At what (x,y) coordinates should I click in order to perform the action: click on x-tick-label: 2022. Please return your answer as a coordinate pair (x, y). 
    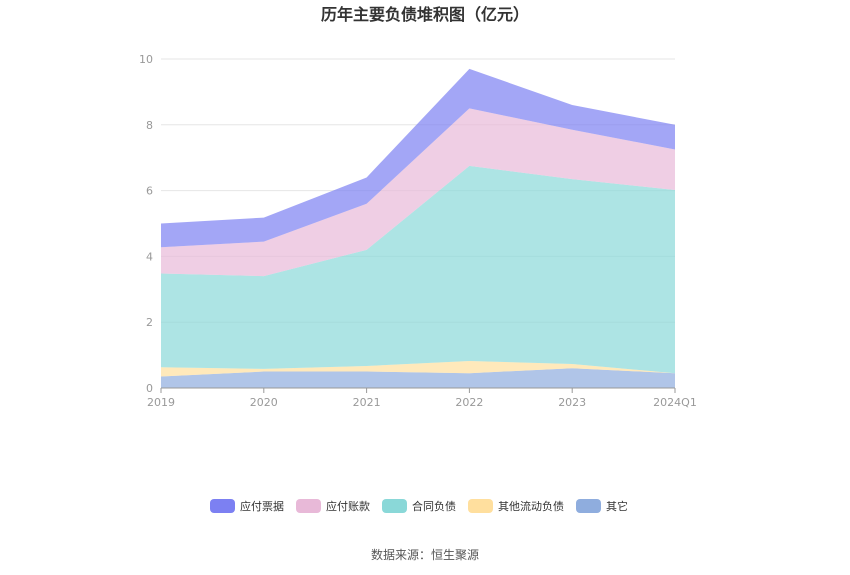
    Looking at the image, I should click on (469, 402).